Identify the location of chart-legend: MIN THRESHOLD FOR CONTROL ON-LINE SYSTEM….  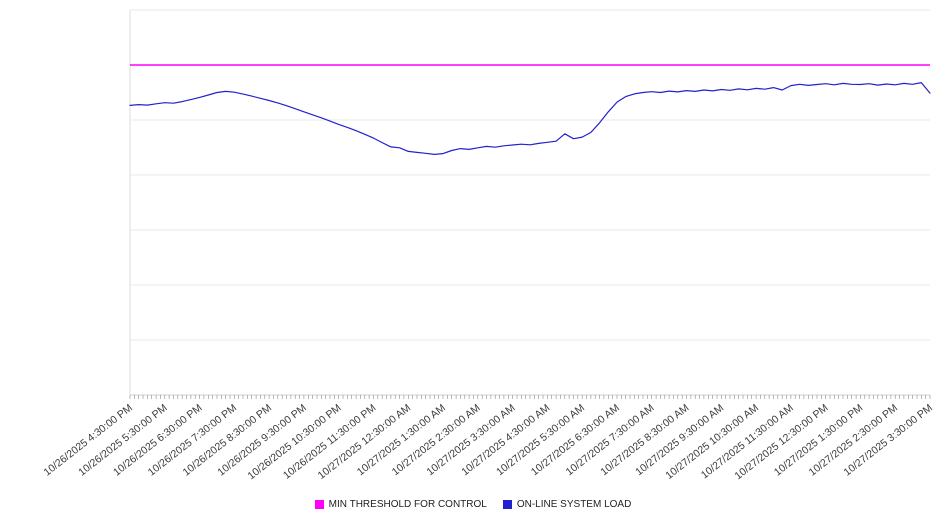
(473, 504).